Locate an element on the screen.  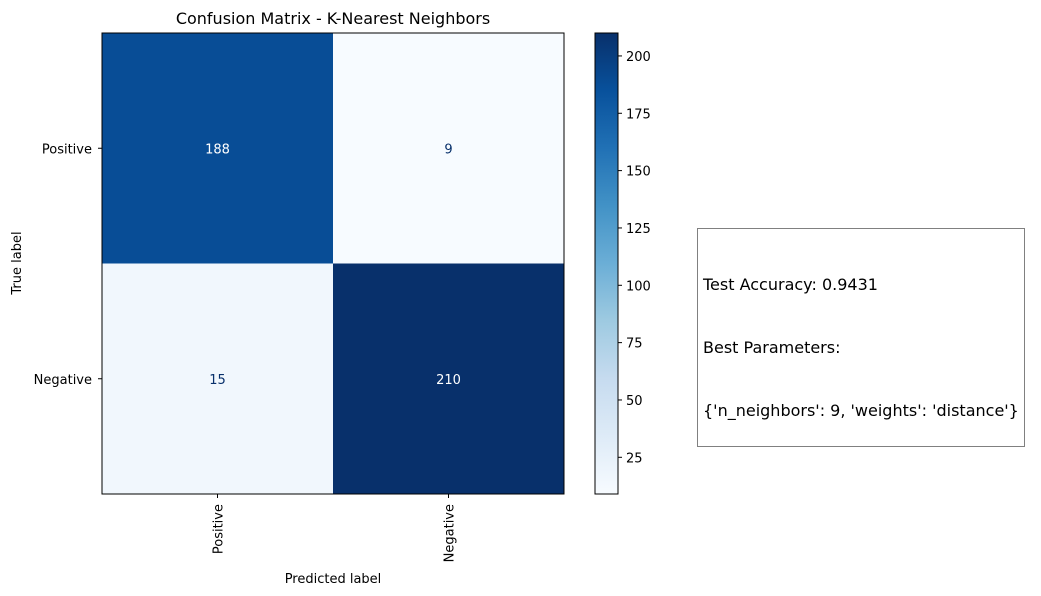
cell-value-1-1: 210 is located at coordinates (448, 380).